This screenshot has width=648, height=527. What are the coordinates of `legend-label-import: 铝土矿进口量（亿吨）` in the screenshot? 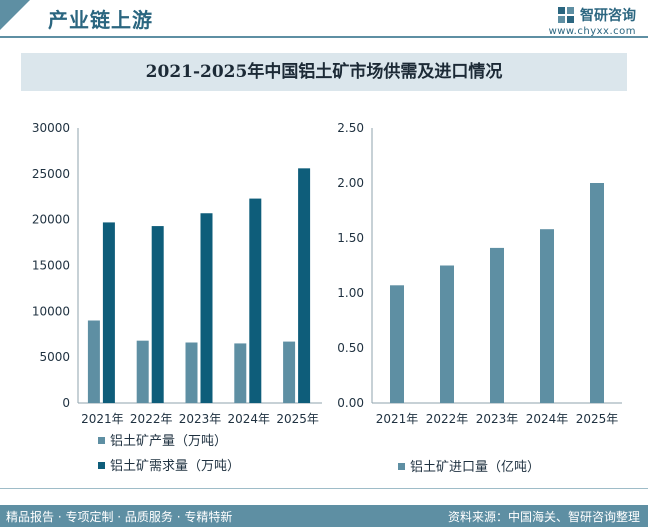 It's located at (475, 467).